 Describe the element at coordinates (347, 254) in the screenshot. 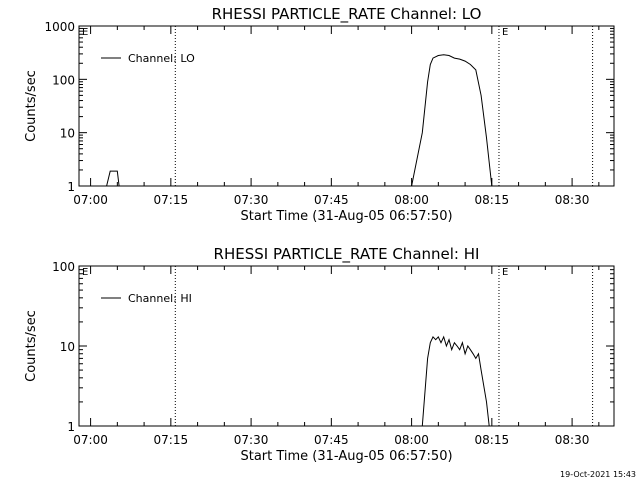

I see `chart-title: RHESSI PARTICLE_RATE Channel: HI` at that location.